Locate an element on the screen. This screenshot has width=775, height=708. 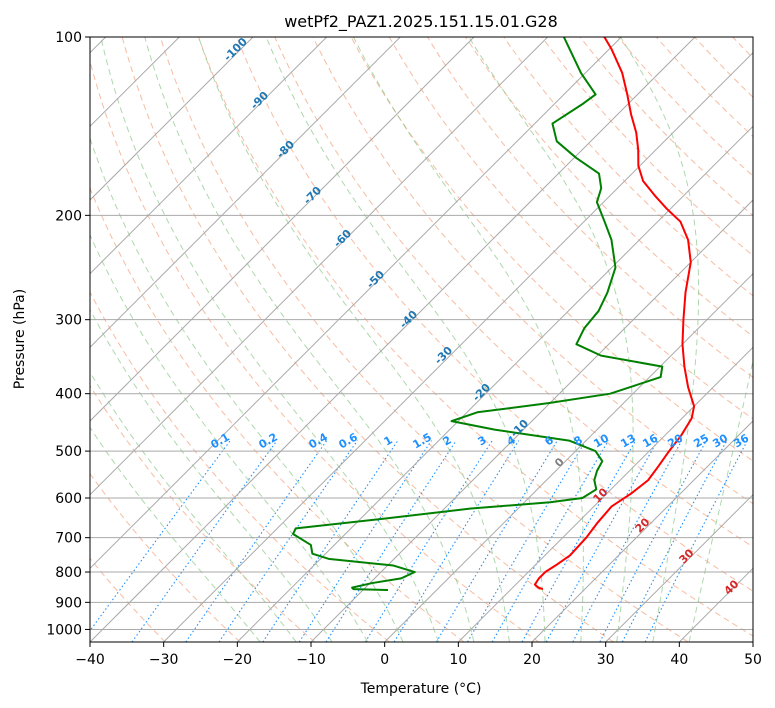
y-axis-title: Pressure (hPa) is located at coordinates (20, 339).